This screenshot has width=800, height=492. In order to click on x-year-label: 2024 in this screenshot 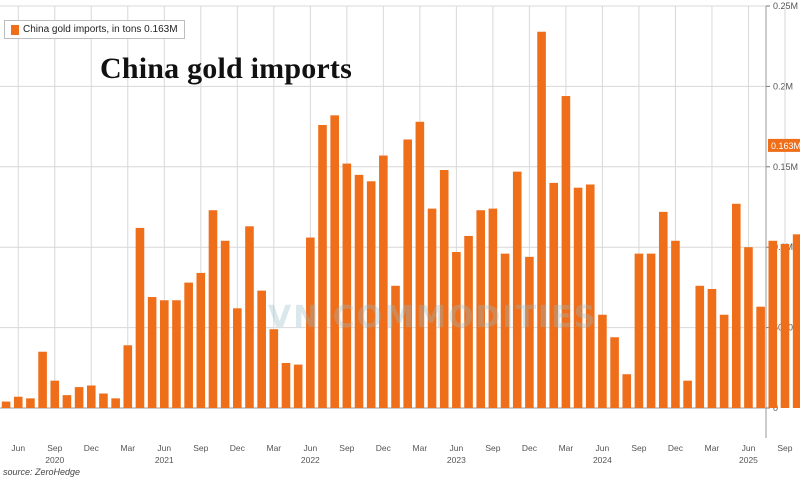, I will do `click(602, 460)`.